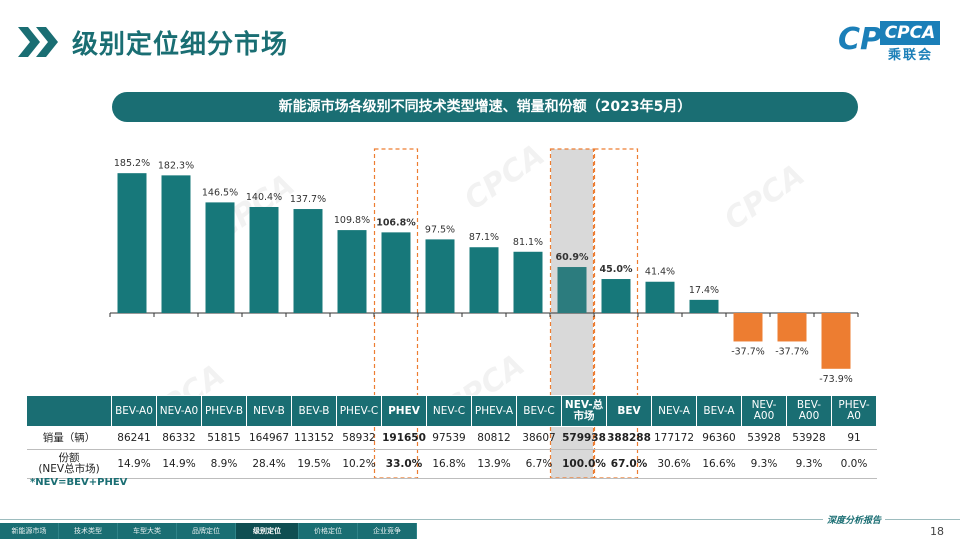 This screenshot has height=540, width=960. What do you see at coordinates (449, 411) in the screenshot?
I see `table-header-NEV-C: NEV-C` at bounding box center [449, 411].